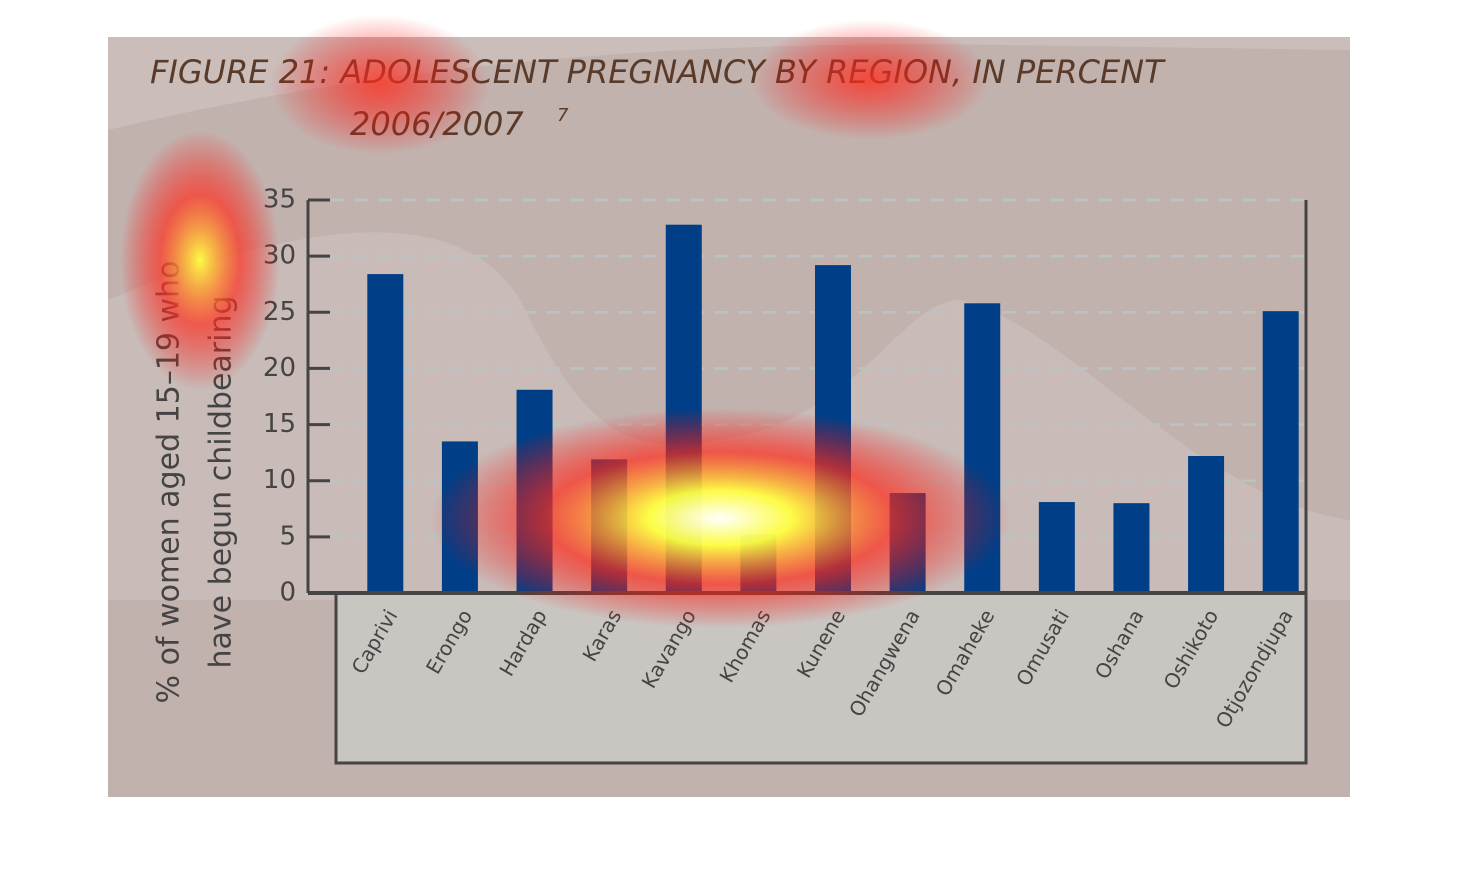  I want to click on y-tick-label: 0, so click(287, 593).